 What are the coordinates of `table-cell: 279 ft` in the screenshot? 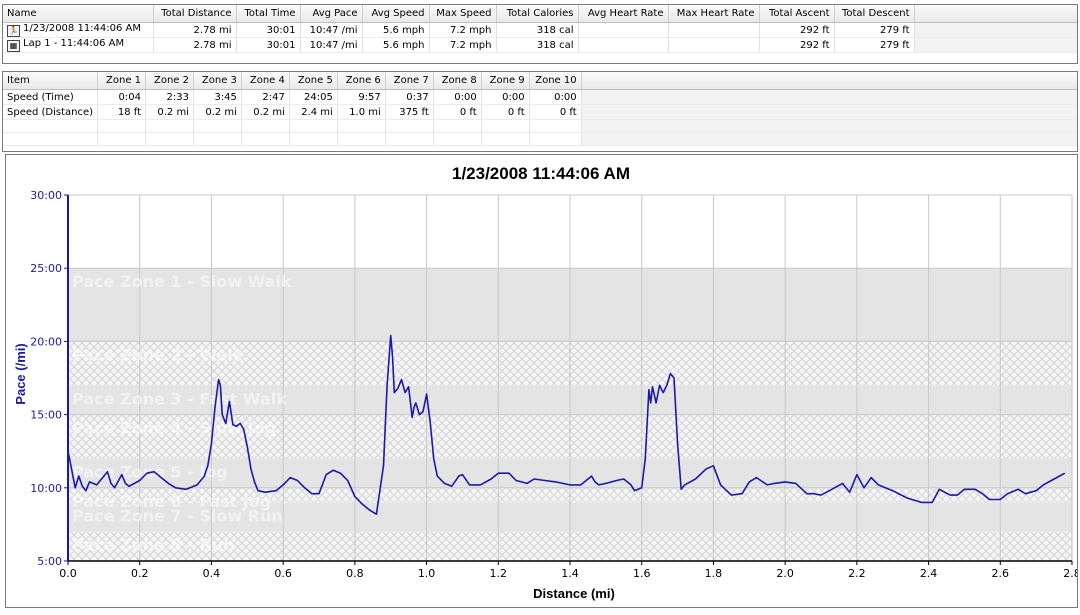 It's located at (874, 45).